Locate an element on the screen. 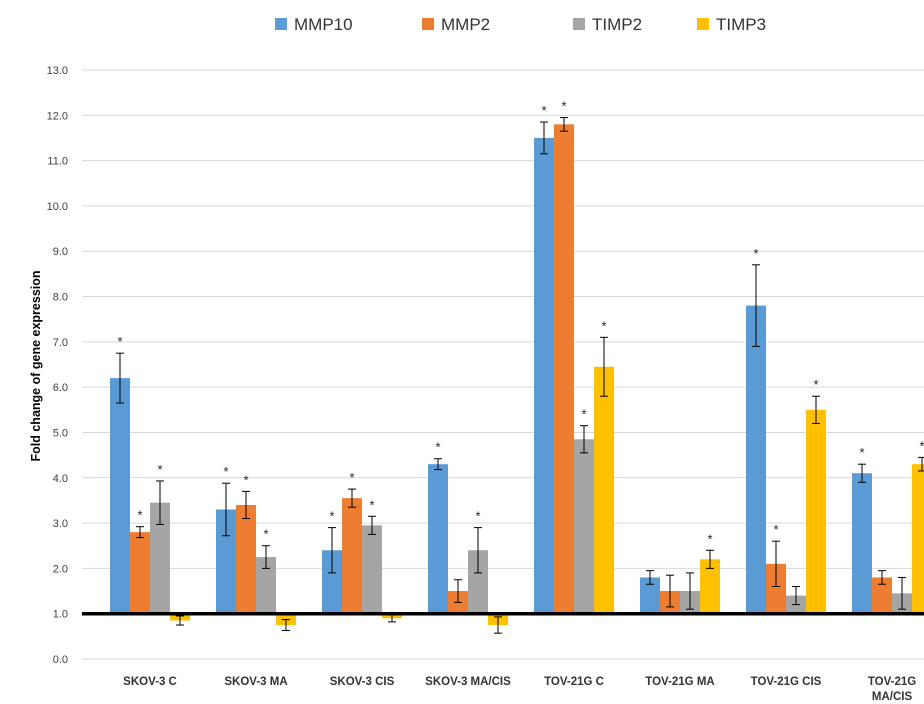 The height and width of the screenshot is (704, 924). y-tick-label: 10.0 is located at coordinates (57, 207).